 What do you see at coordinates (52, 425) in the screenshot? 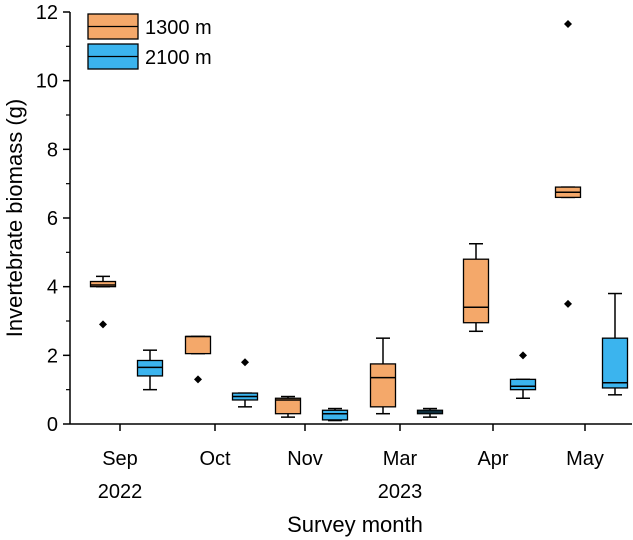
I see `y-tick-label: 0` at bounding box center [52, 425].